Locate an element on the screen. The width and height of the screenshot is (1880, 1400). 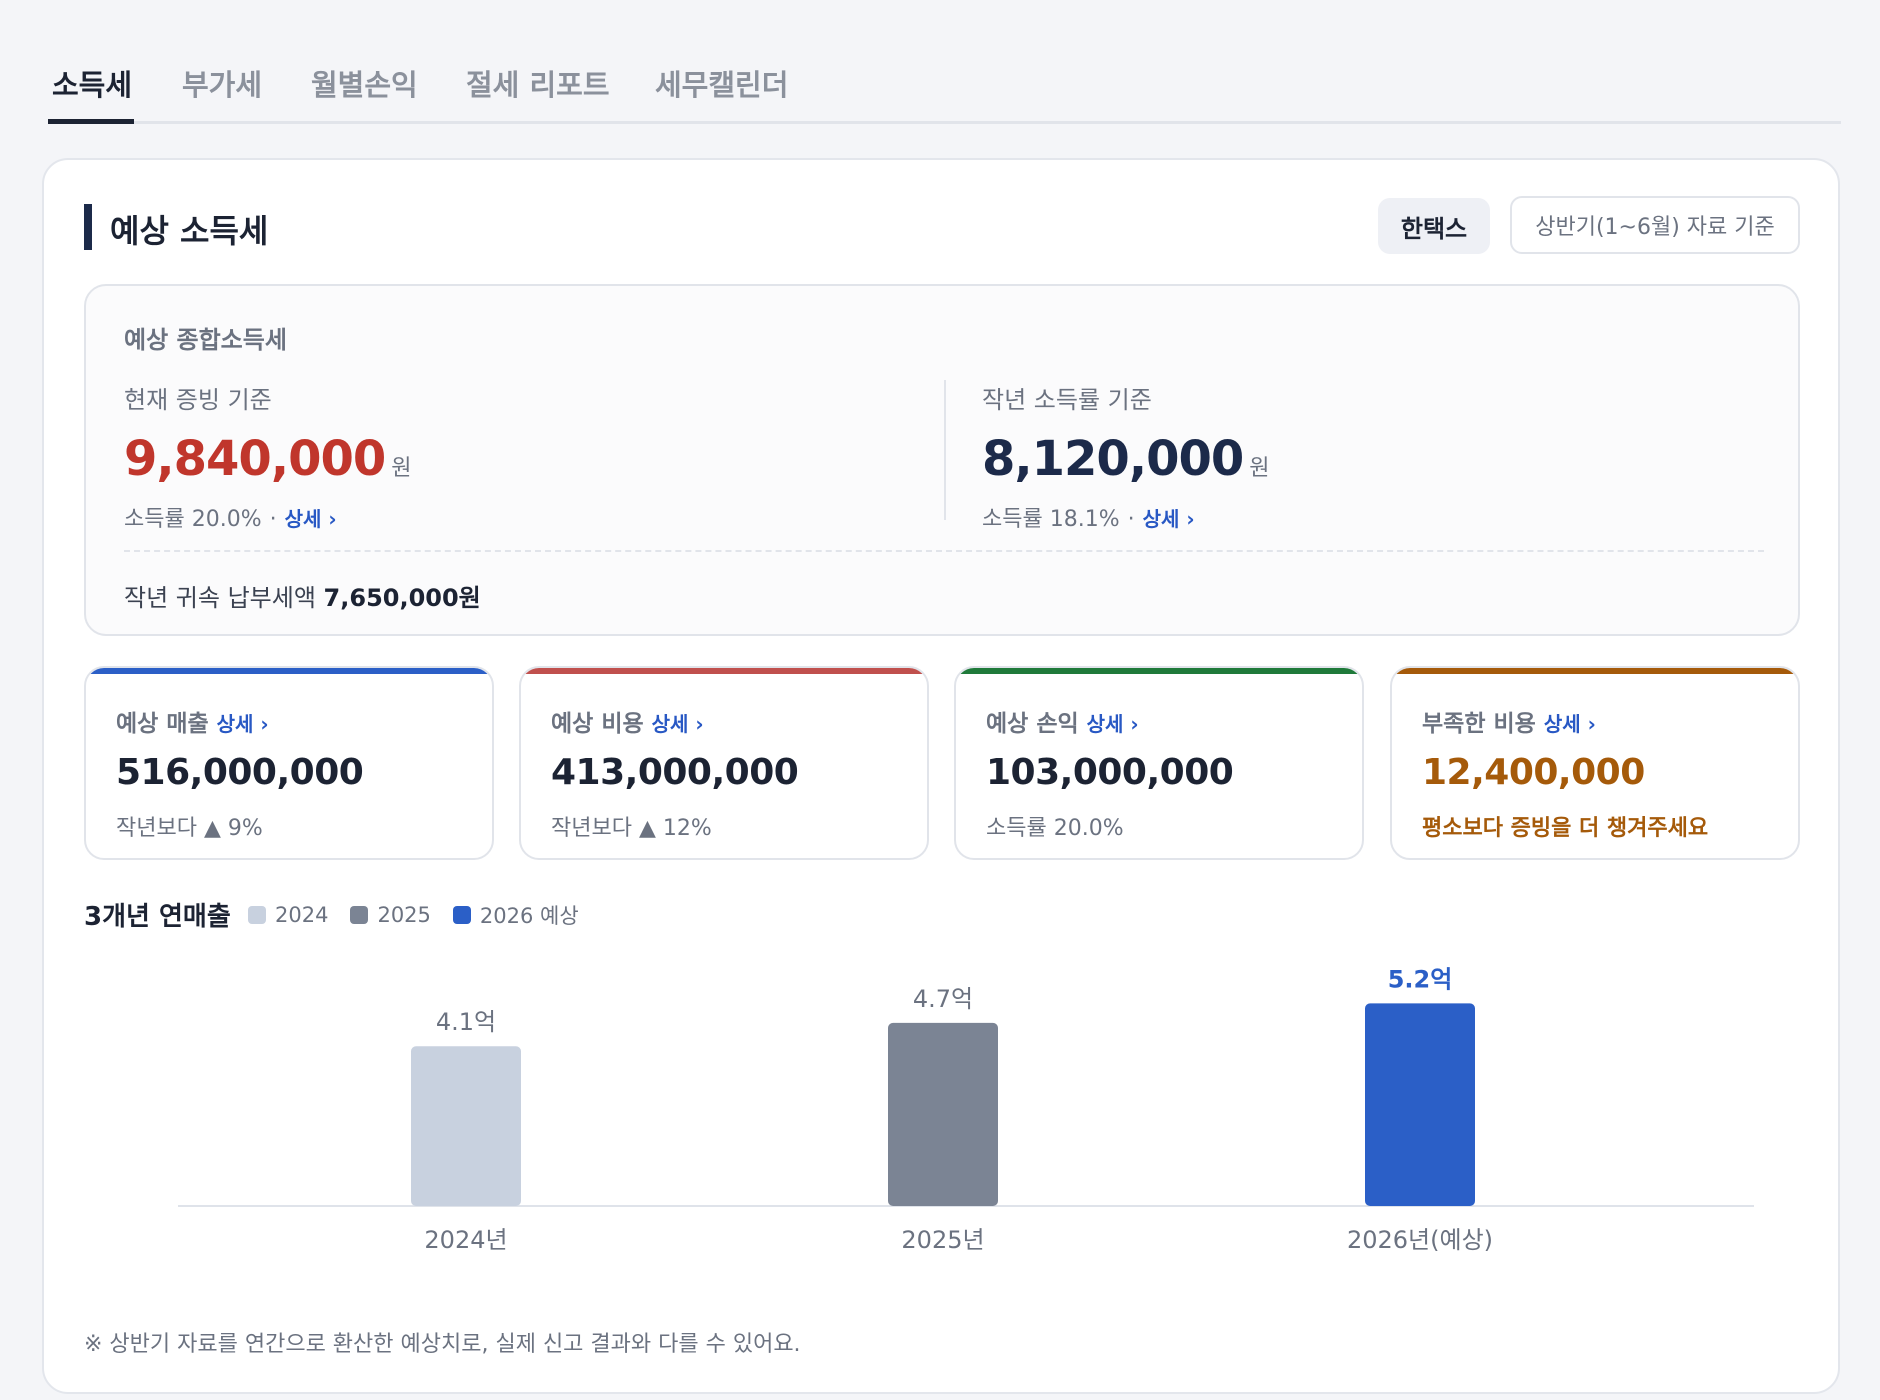
metric-card-expense: 예상 비용 상세 › 413,000,000 작년보다 ▲ 12% is located at coordinates (724, 763).